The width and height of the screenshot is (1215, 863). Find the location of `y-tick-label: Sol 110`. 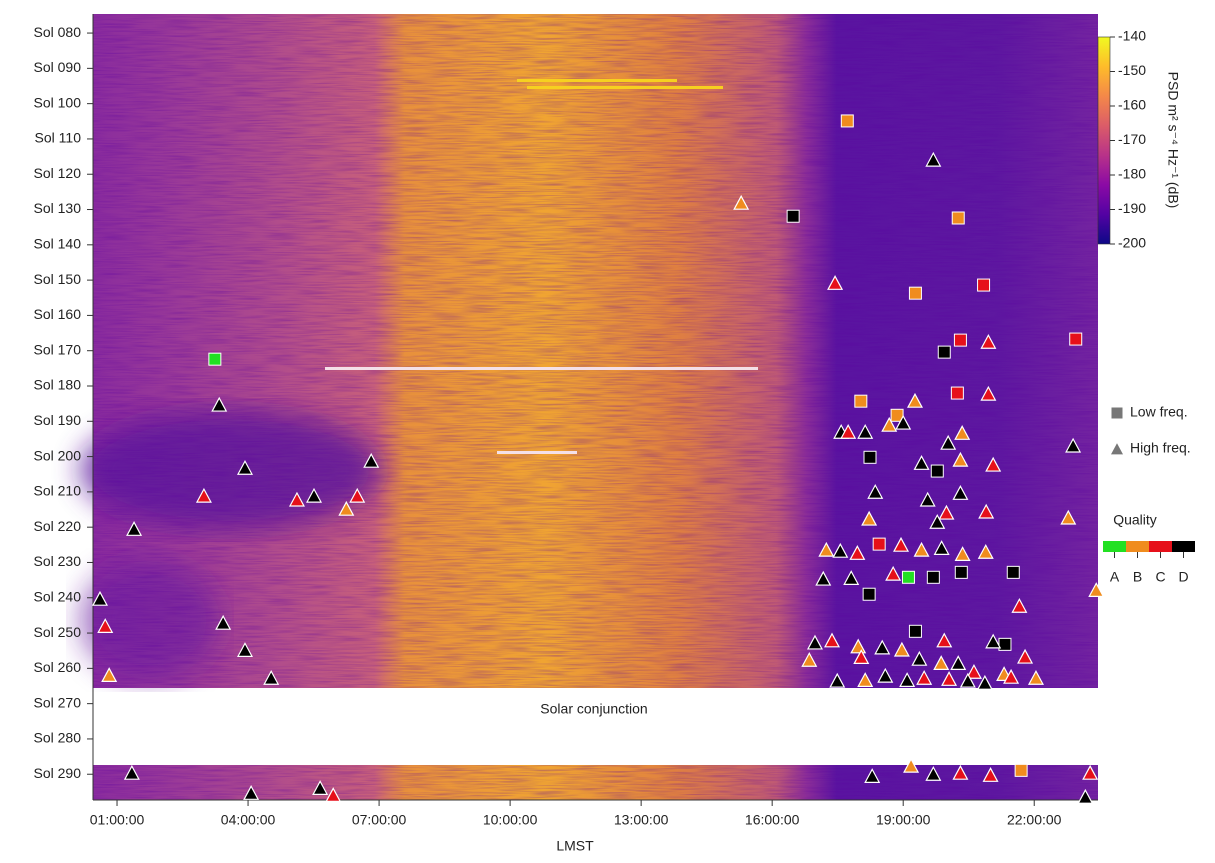

y-tick-label: Sol 110 is located at coordinates (58, 138).